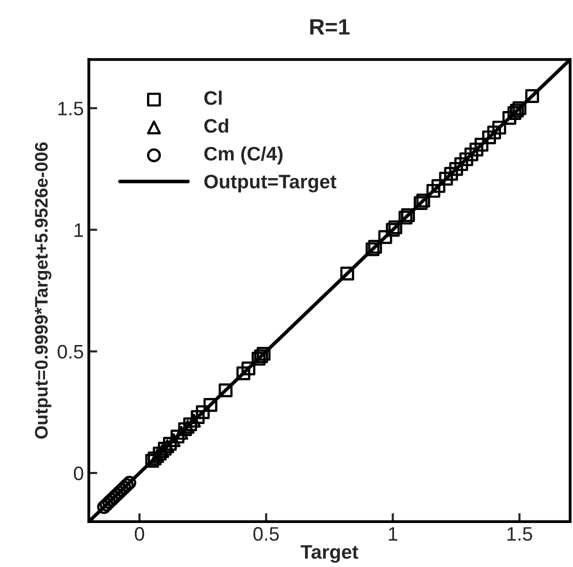  I want to click on x-tick-label: 0.5, so click(266, 534).